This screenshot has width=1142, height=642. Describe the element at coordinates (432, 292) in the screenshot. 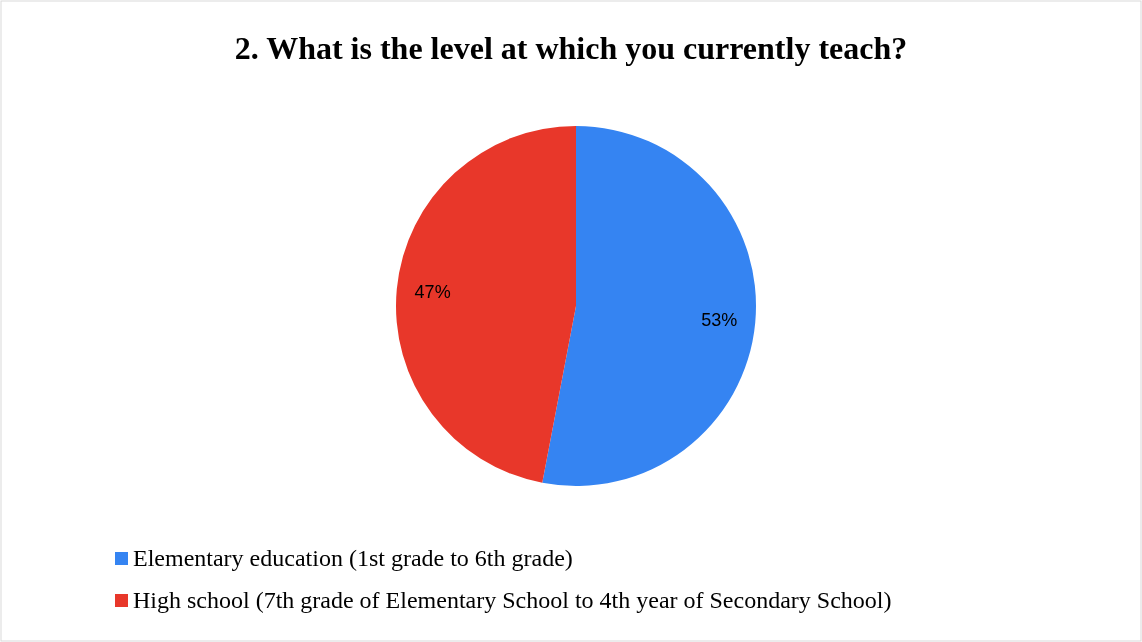

I see `data-label: 47%` at that location.